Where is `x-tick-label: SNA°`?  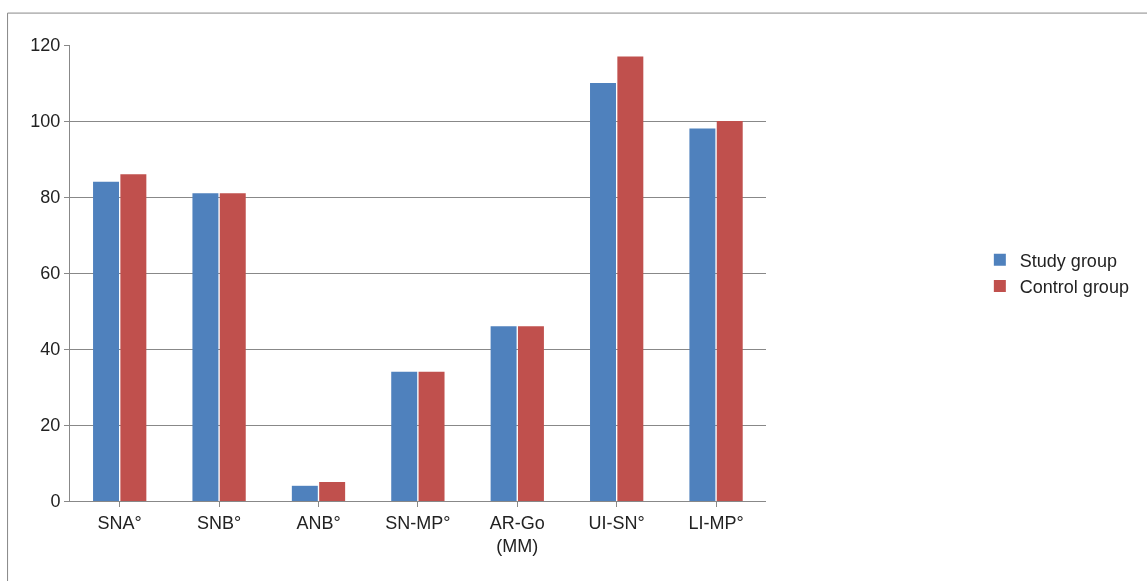 x-tick-label: SNA° is located at coordinates (119, 522).